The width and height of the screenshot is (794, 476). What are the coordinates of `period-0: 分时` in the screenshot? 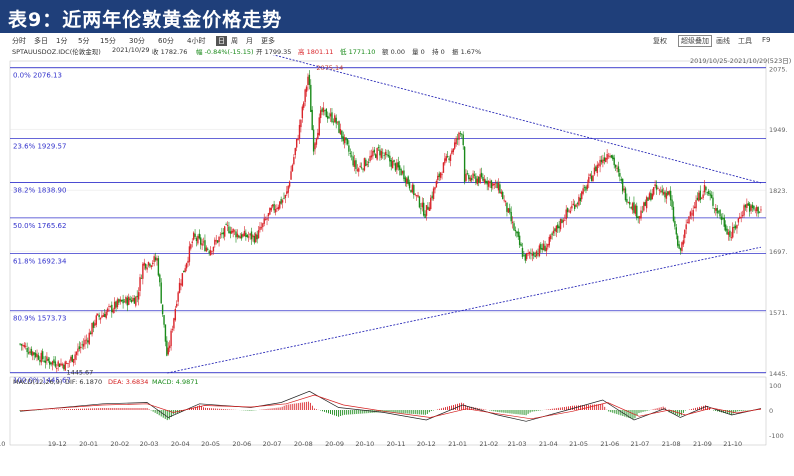 It's located at (19, 41).